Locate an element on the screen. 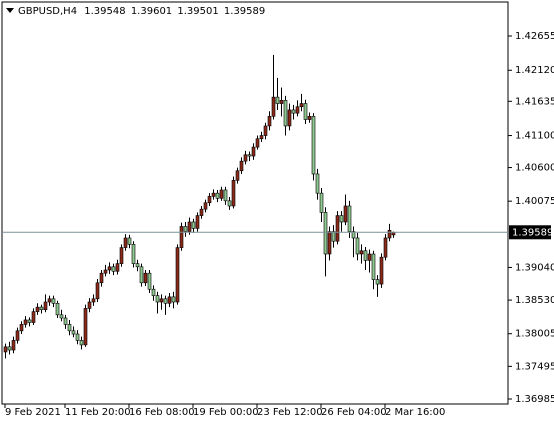 The height and width of the screenshot is (423, 554). y-tick-label: 1.40600 is located at coordinates (534, 168).